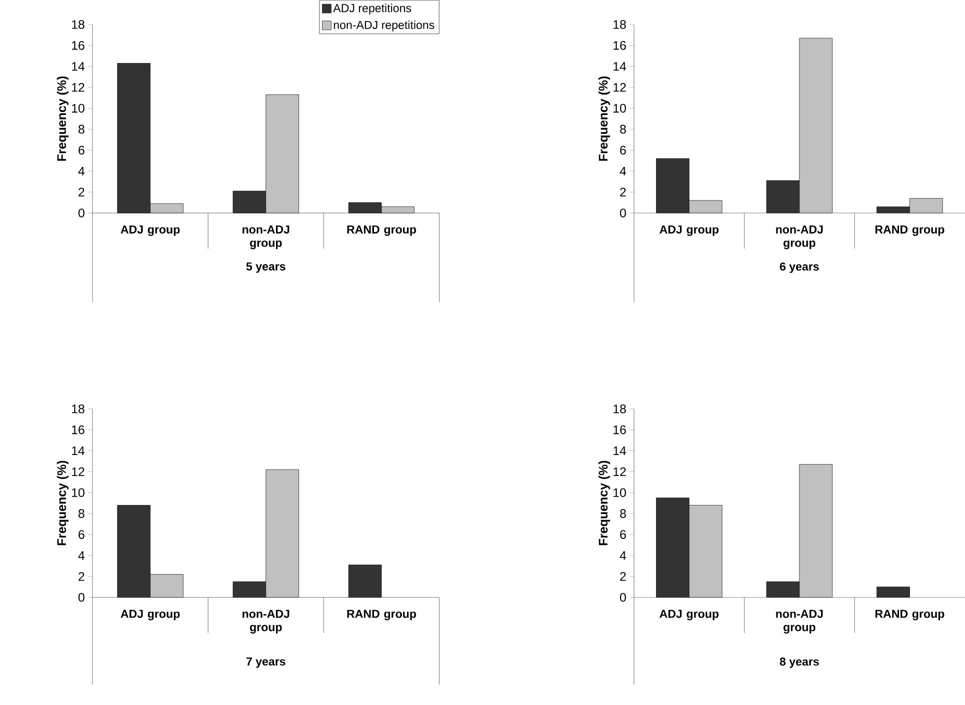 This screenshot has width=965, height=705. I want to click on bar, so click(893, 592).